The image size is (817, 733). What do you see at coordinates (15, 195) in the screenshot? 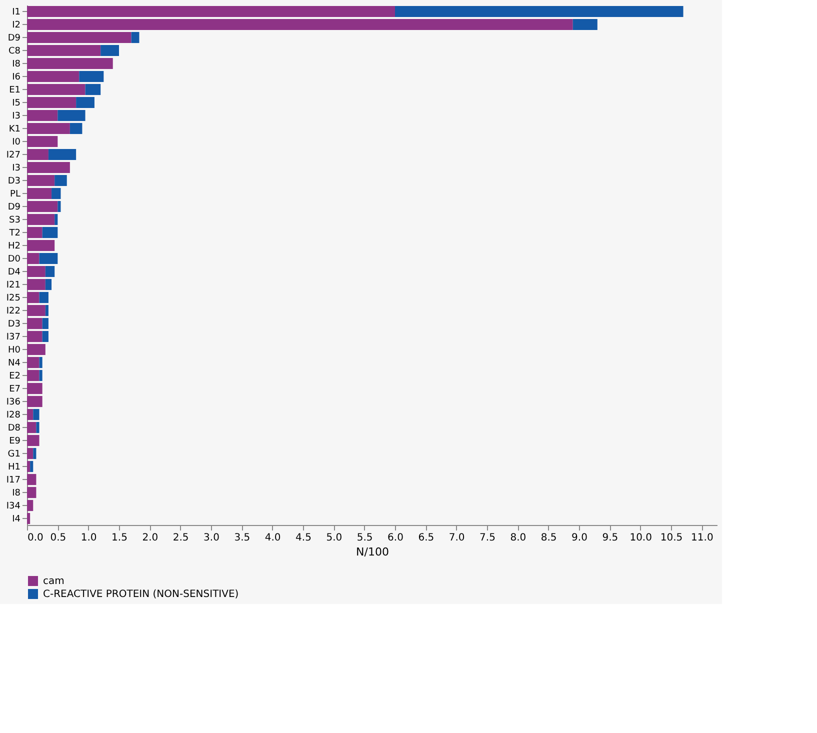
I see `y-tick-label: PL` at bounding box center [15, 195].